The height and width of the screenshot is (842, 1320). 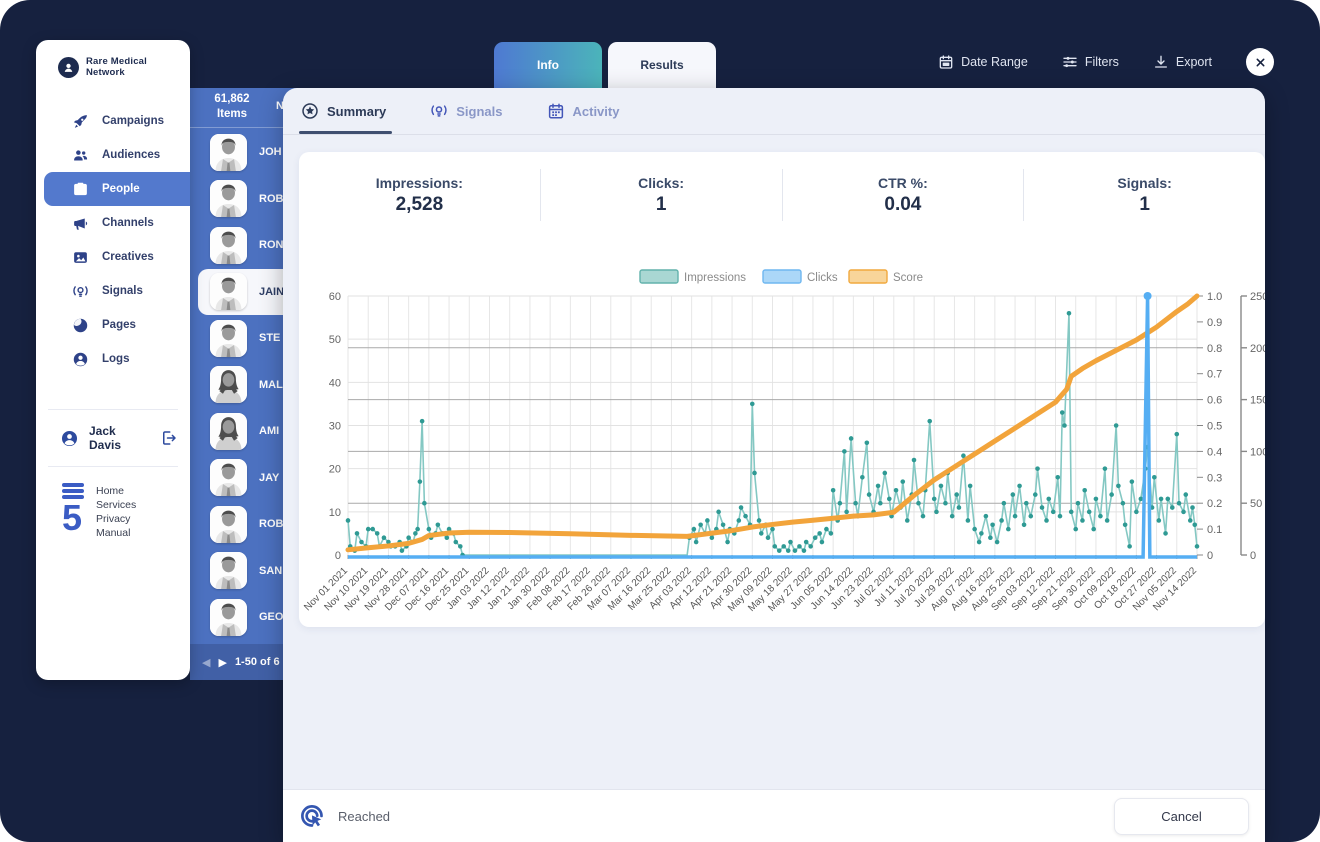 I want to click on tab-activity: Activity, so click(x=583, y=111).